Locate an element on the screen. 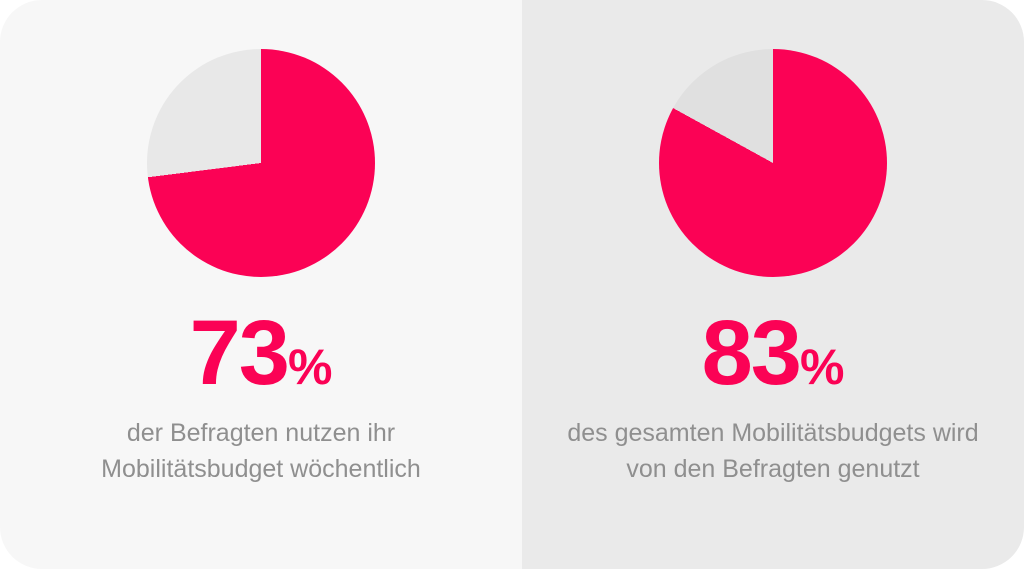 This screenshot has height=569, width=1024. caption-line-1: des gesamten Mobilitätsbudgets wird is located at coordinates (773, 433).